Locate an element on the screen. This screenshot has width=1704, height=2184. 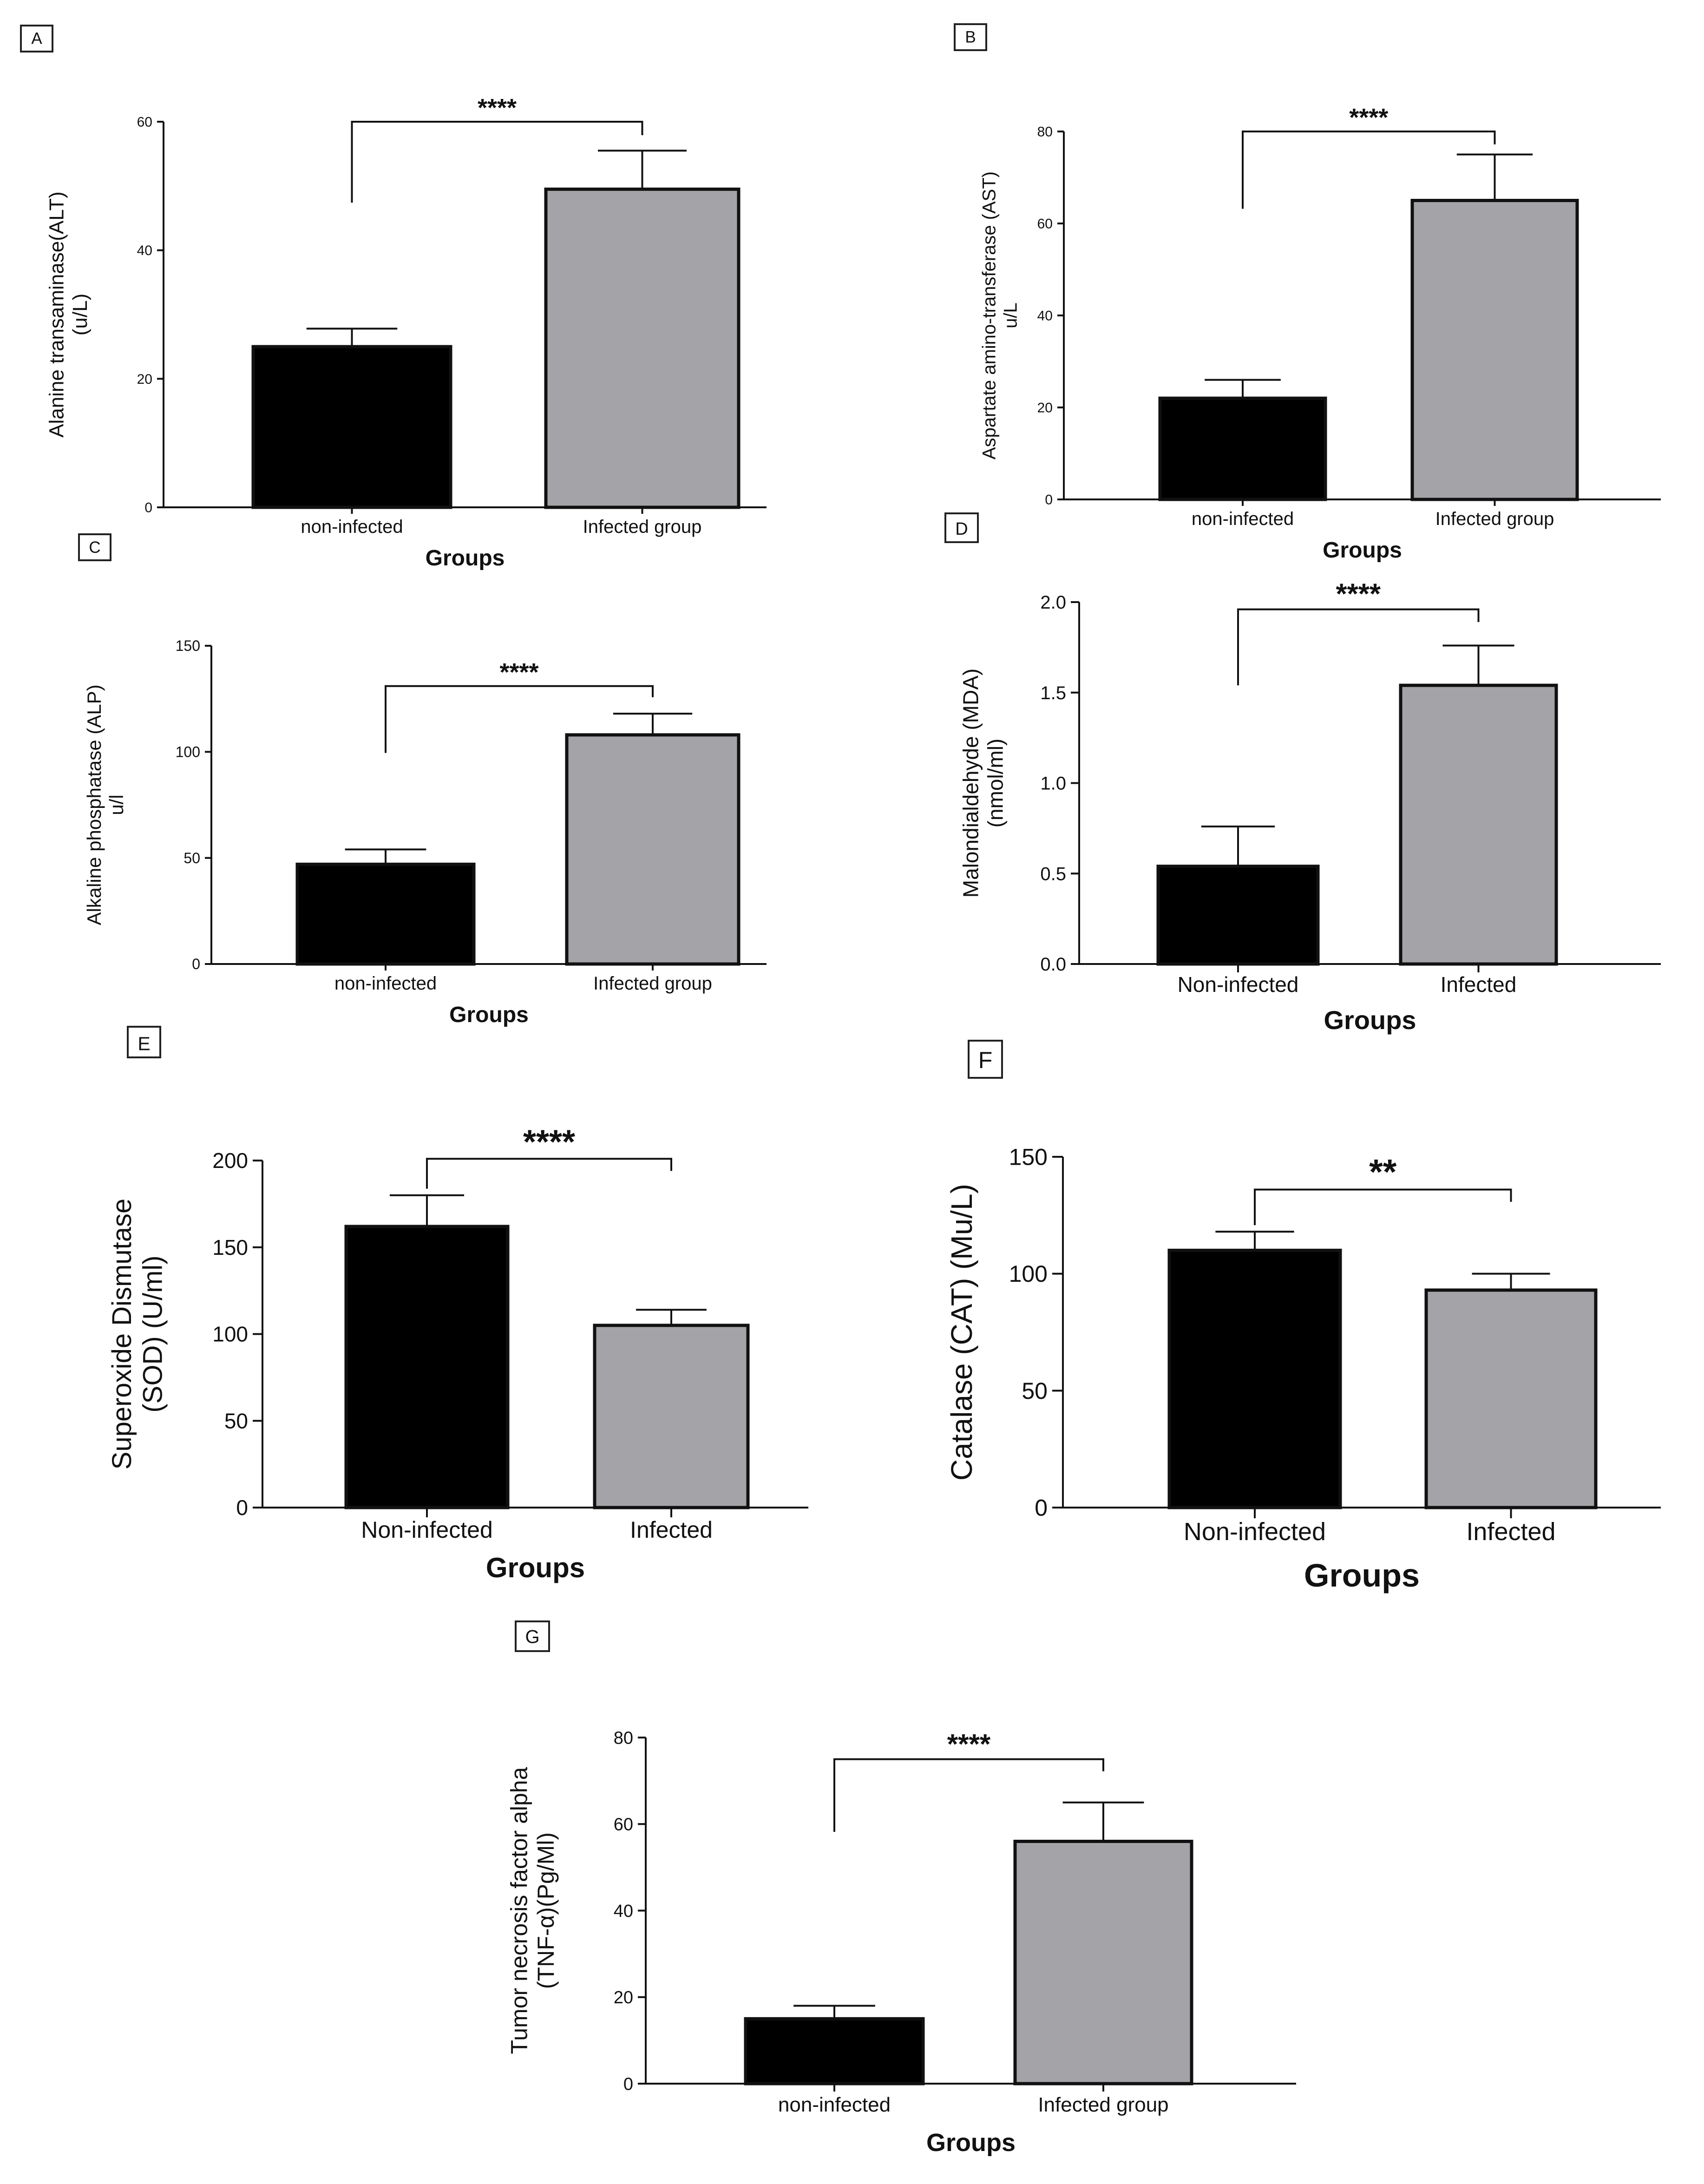
y-tick-label: 200 is located at coordinates (230, 1160).